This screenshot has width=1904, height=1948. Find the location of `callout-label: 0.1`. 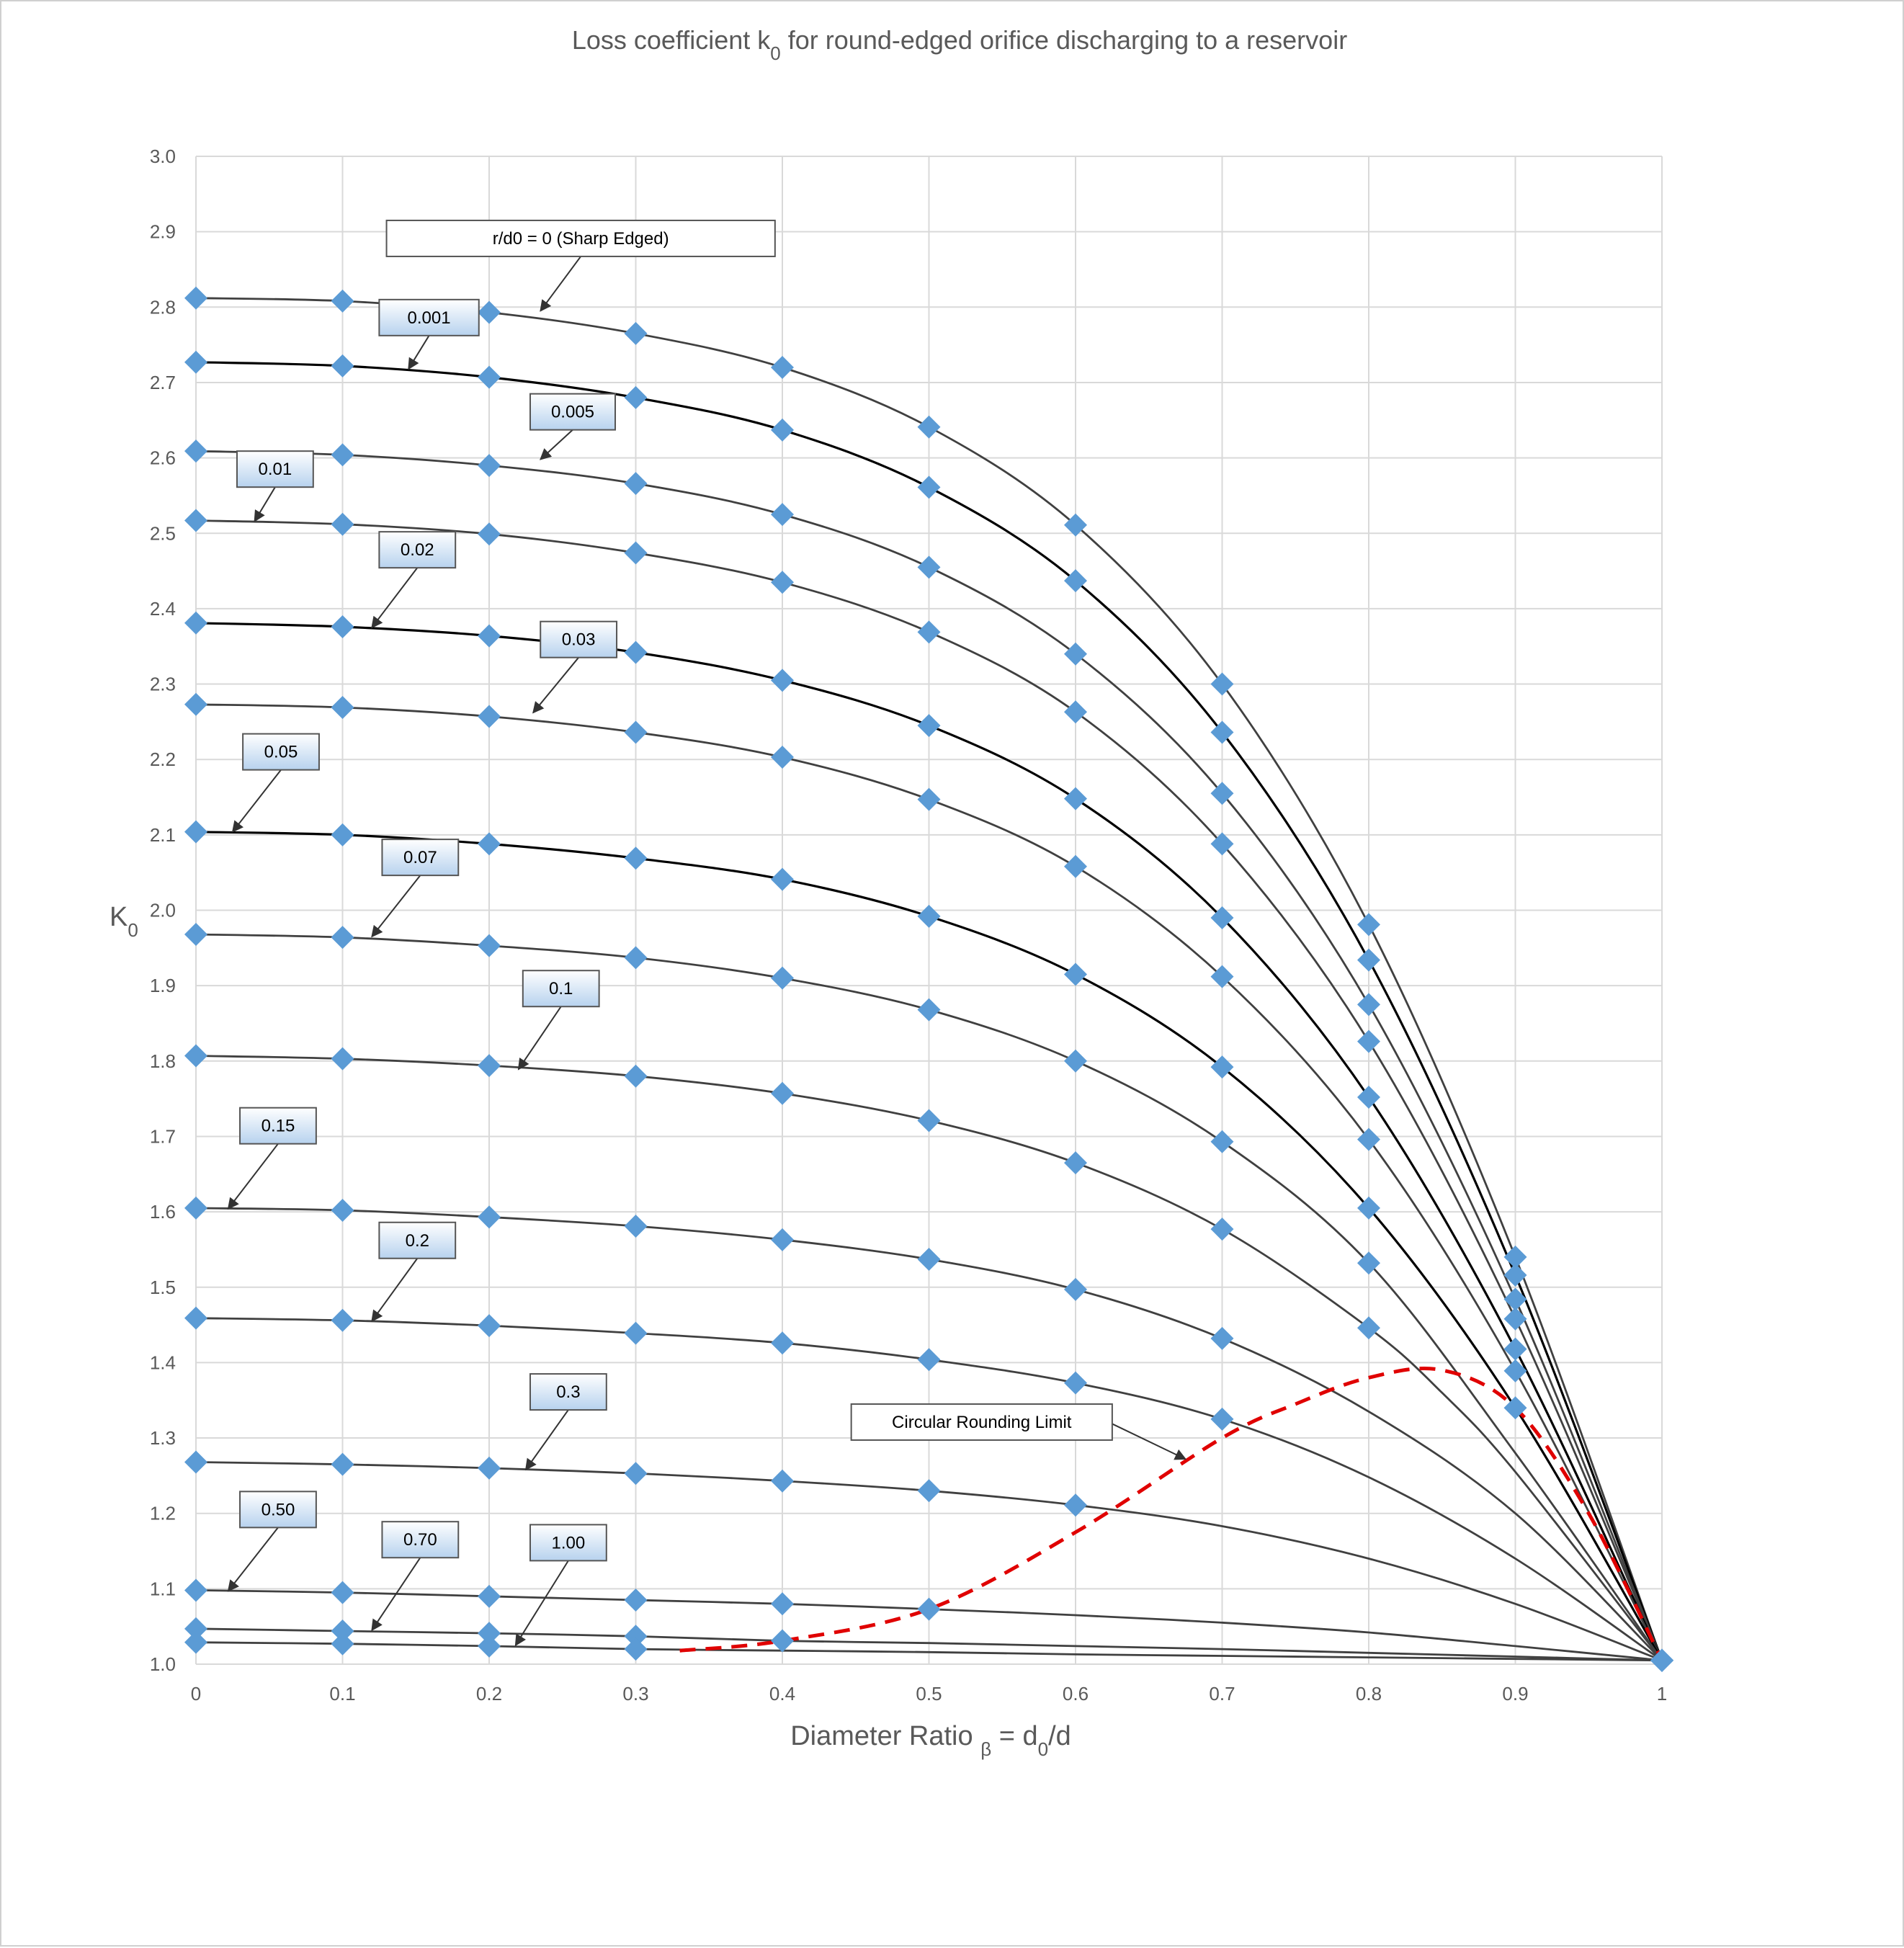

callout-label: 0.1 is located at coordinates (561, 988).